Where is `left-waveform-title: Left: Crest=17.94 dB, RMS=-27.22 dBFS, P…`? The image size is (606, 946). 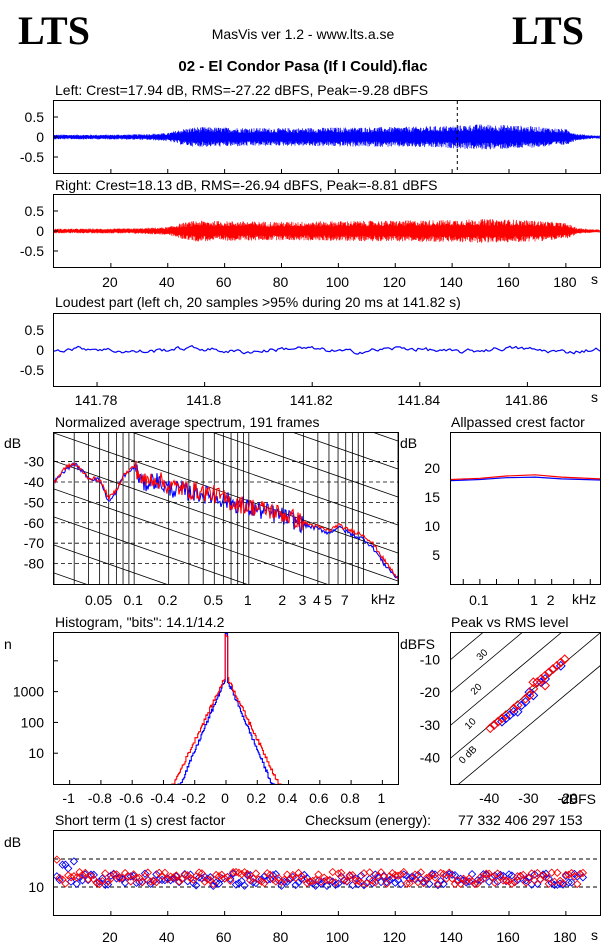 left-waveform-title: Left: Crest=17.94 dB, RMS=-27.22 dBFS, P… is located at coordinates (242, 90).